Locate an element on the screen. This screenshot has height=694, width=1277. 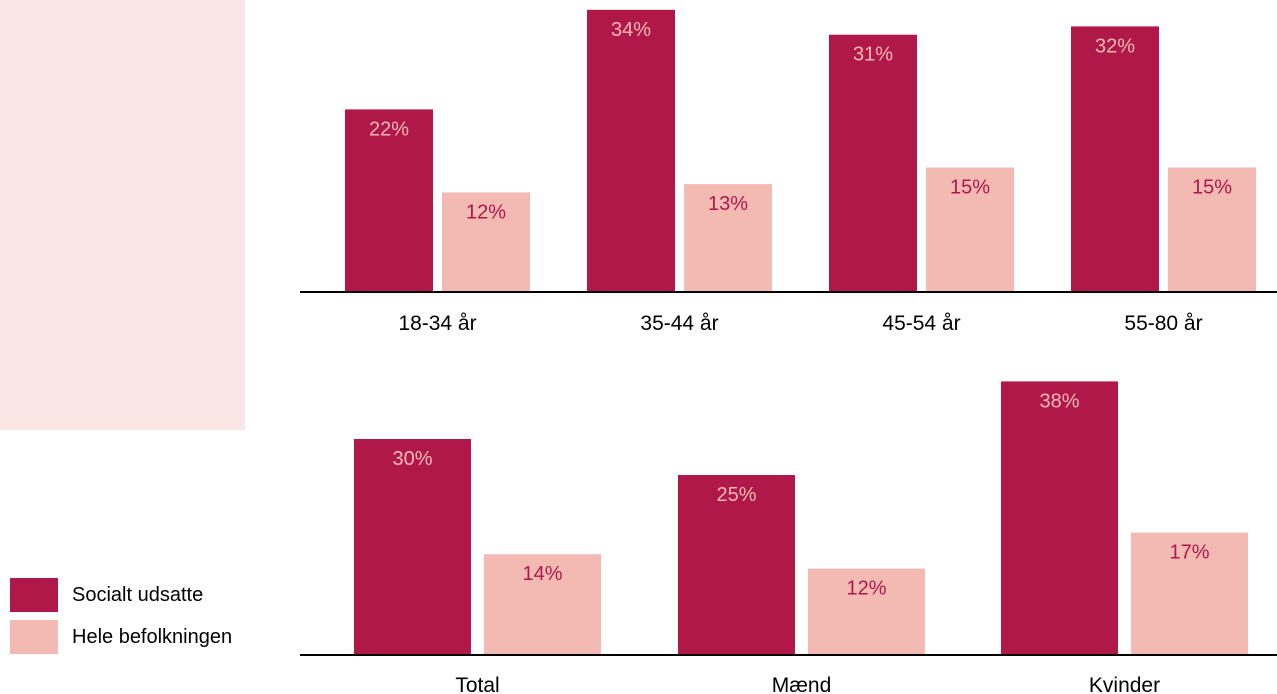
category-label: Kvinder is located at coordinates (1124, 684).